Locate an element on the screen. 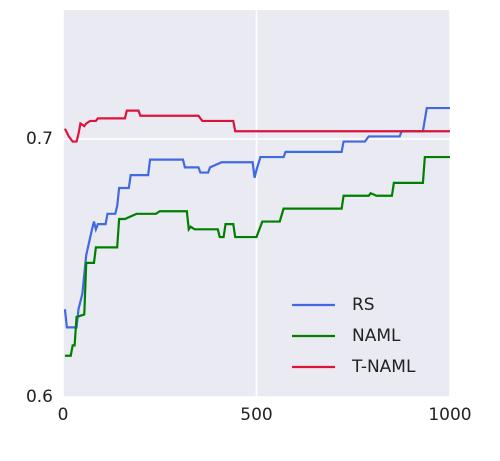  x-tick-label: 500 is located at coordinates (256, 415).